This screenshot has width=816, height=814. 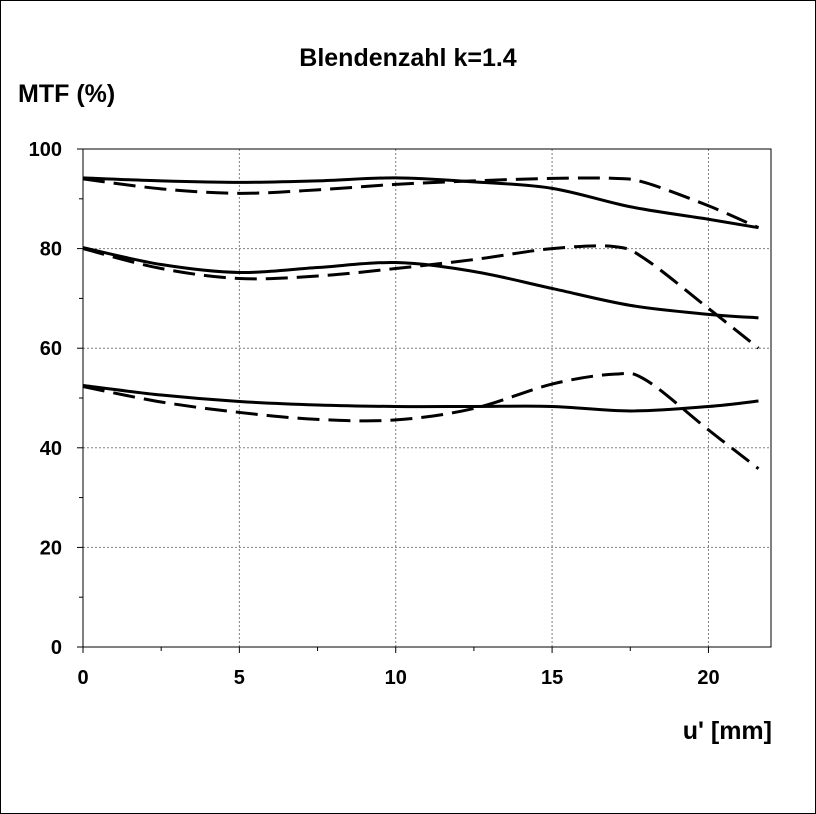 I want to click on series-line-6-dashed, so click(x=421, y=420).